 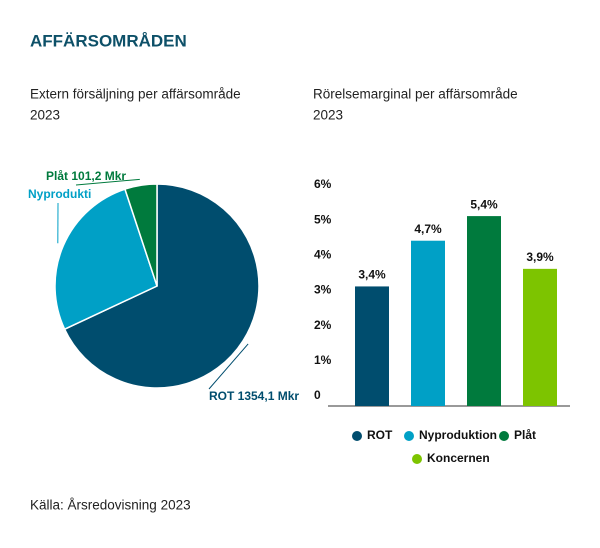 What do you see at coordinates (254, 396) in the screenshot?
I see `data-label: ROT 1354,1 Mkr` at bounding box center [254, 396].